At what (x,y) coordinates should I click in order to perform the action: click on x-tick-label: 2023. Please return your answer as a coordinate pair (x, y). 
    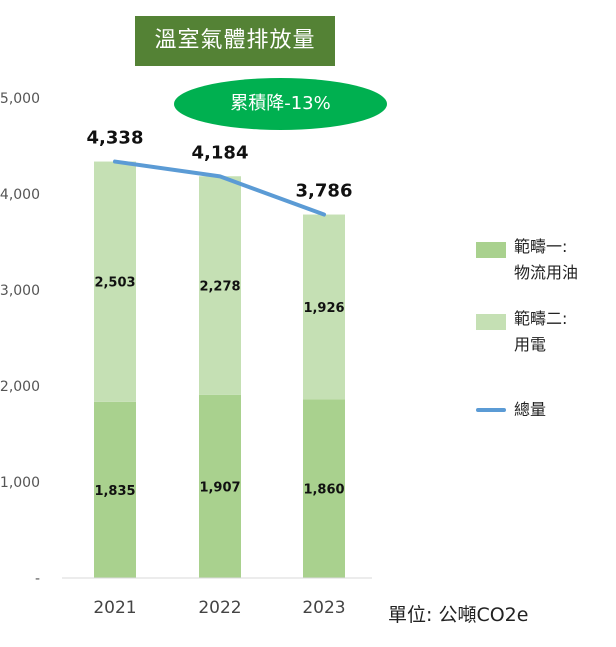
    Looking at the image, I should click on (323, 608).